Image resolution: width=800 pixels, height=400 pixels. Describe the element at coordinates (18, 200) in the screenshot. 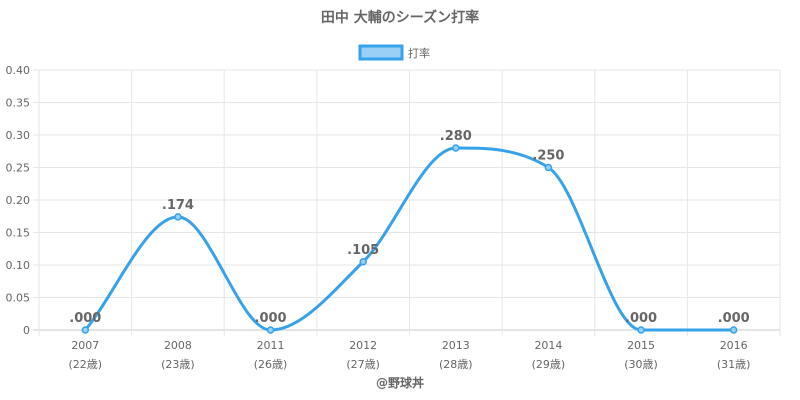

I see `y-tick-label: 0.20` at that location.